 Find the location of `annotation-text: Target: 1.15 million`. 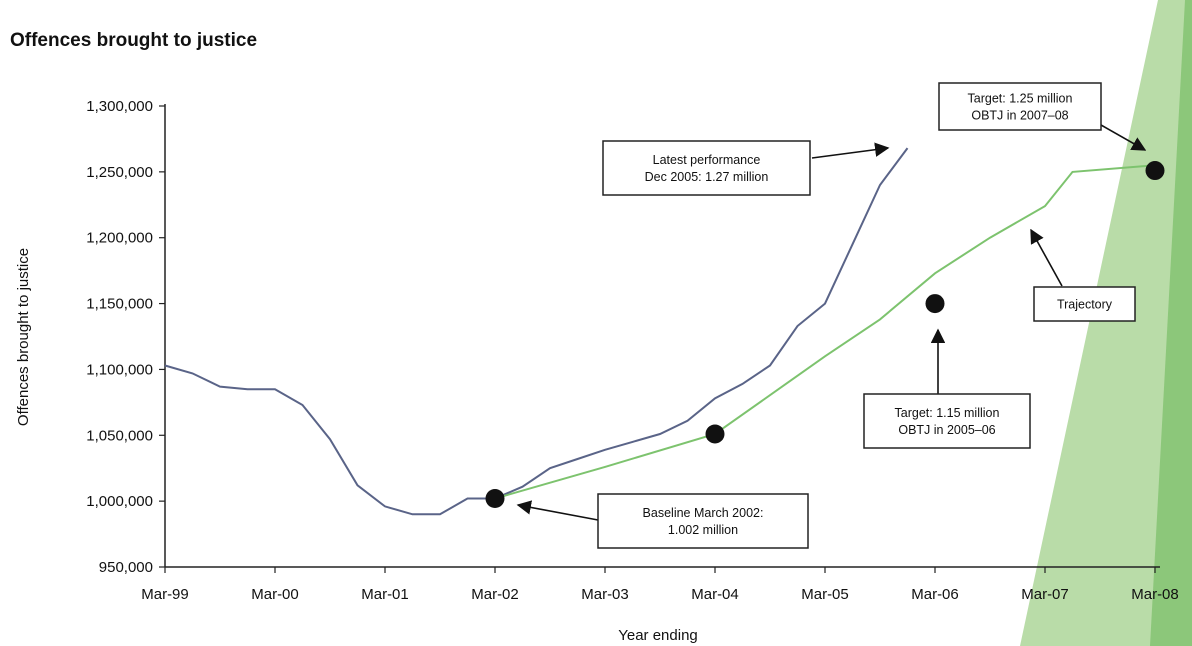

annotation-text: Target: 1.15 million is located at coordinates (947, 413).